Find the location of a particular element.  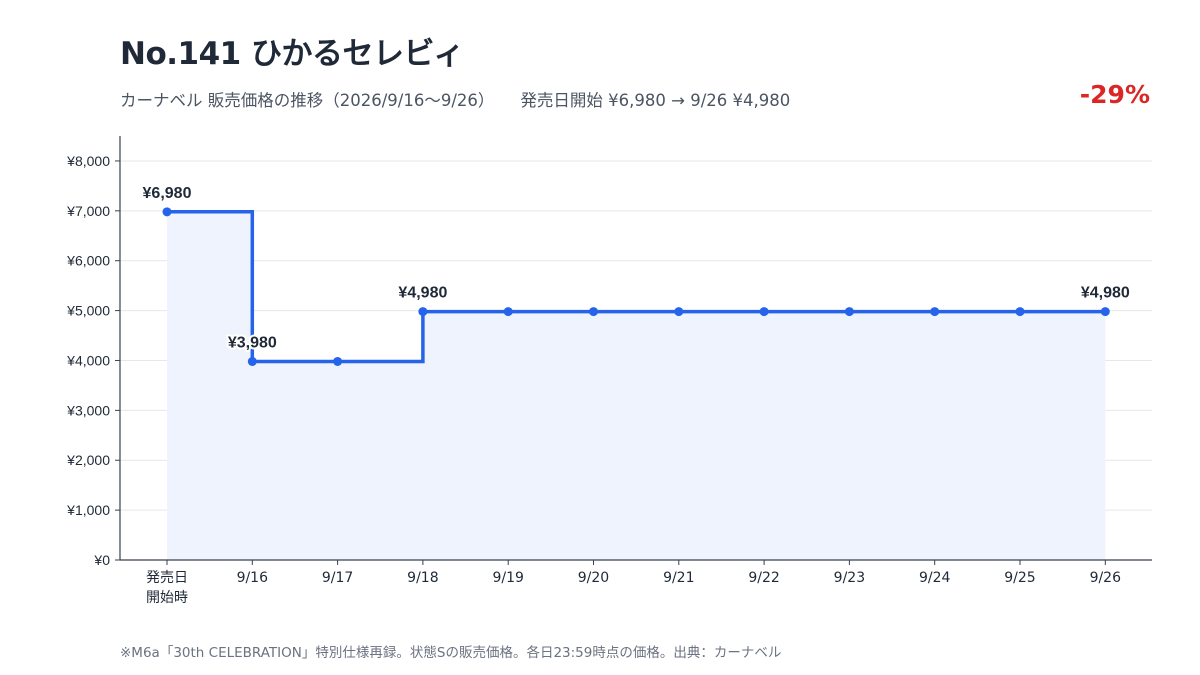

y-tick-label: ¥7,000 is located at coordinates (88, 211).